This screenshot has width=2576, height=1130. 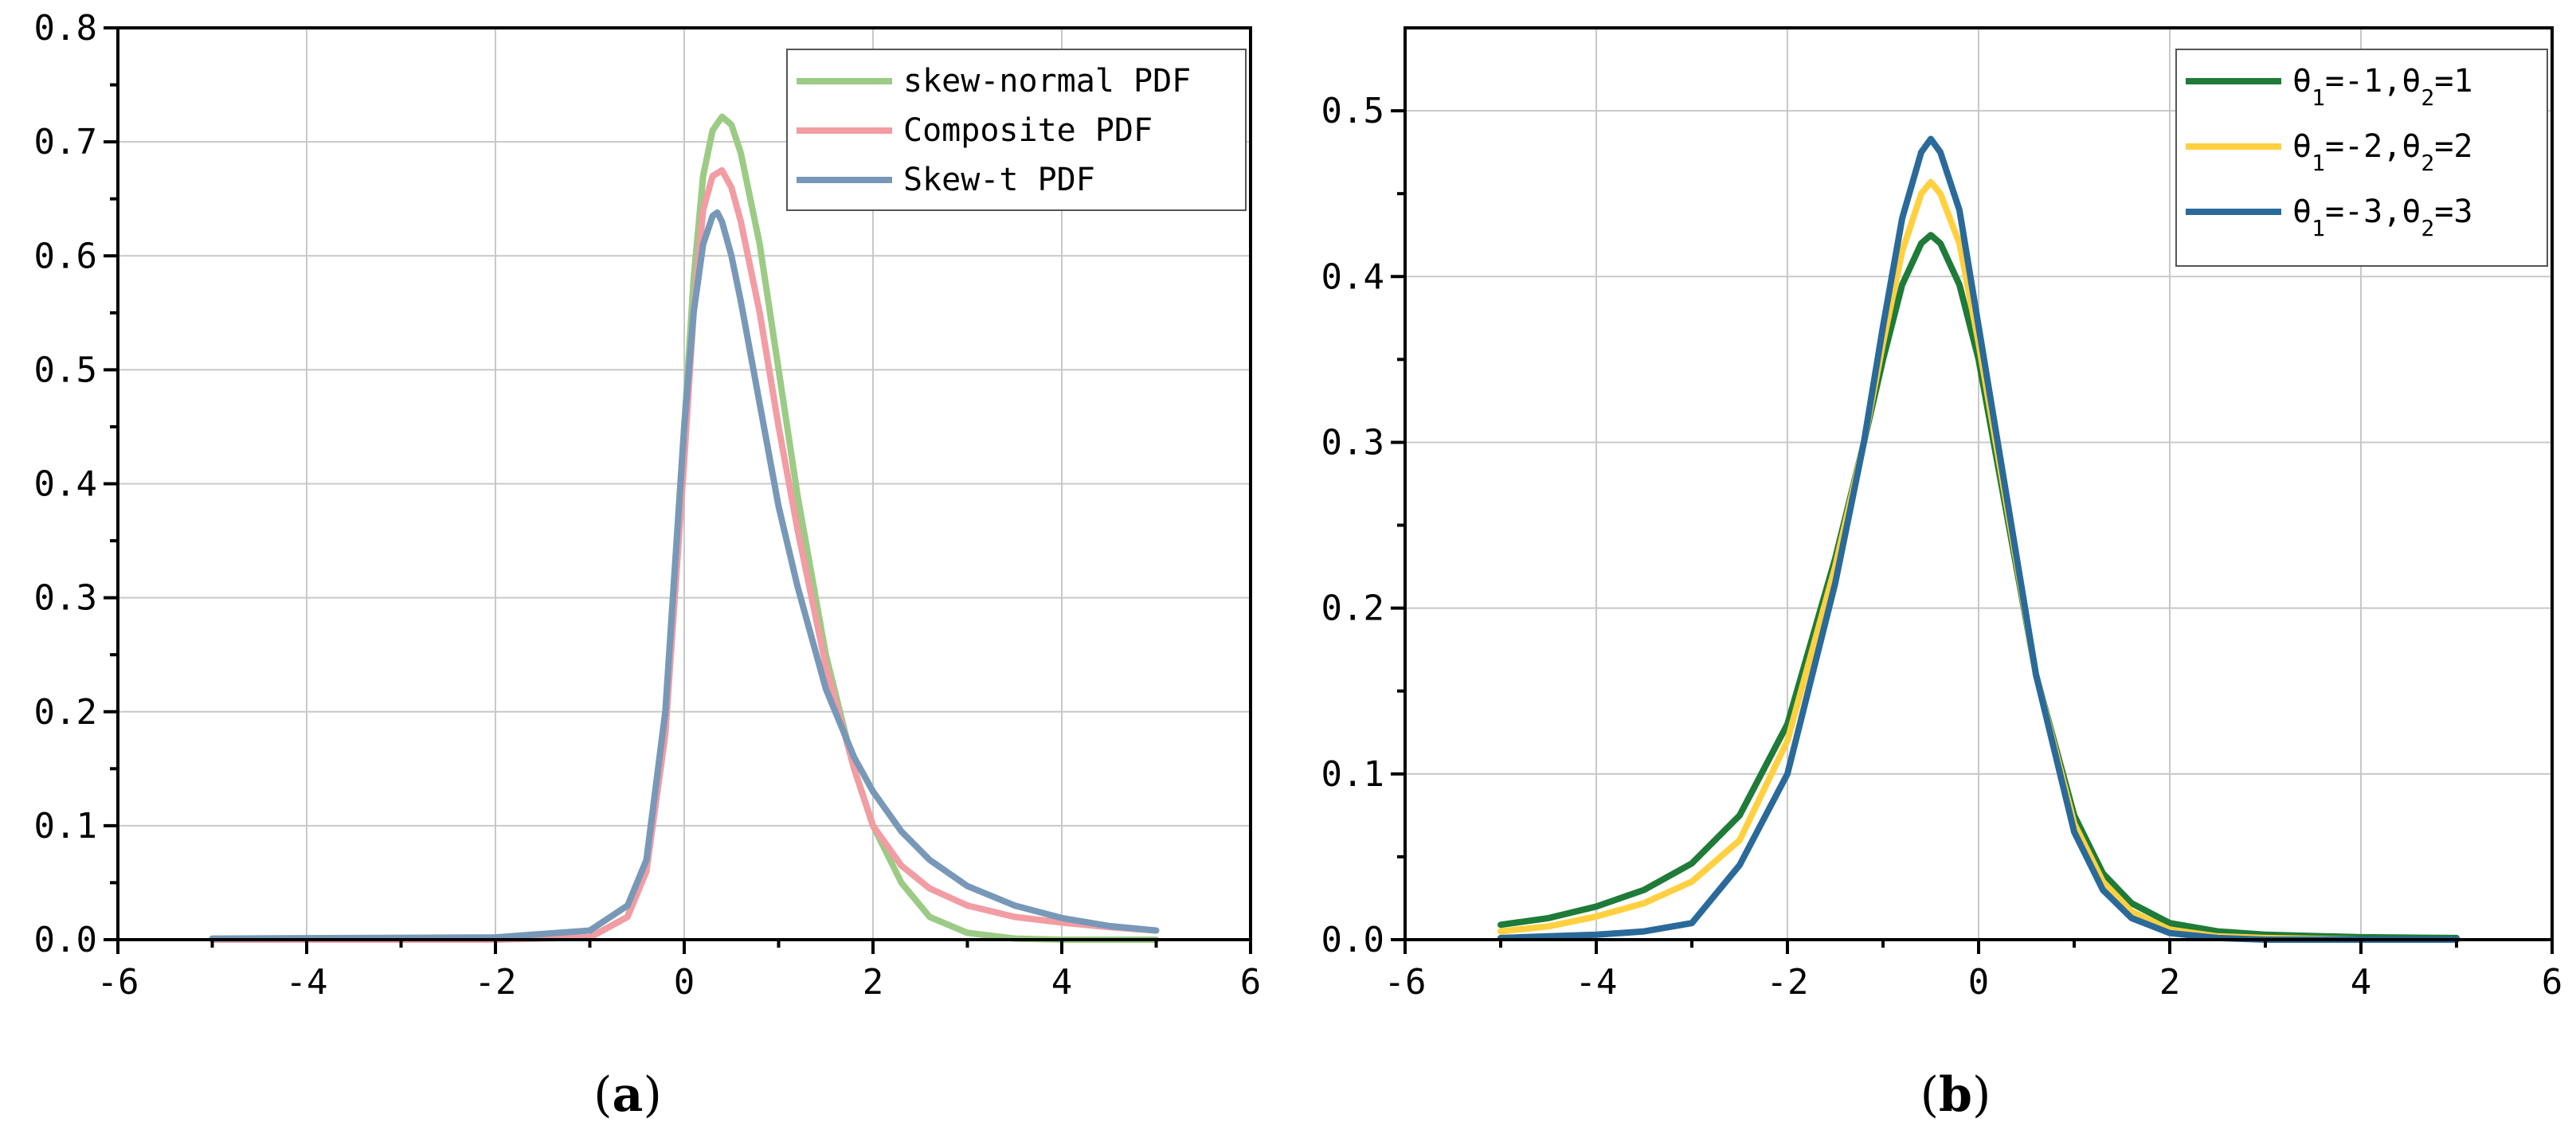 I want to click on y-axis: 0.0 0.1 0.2 0.3 0.4 0.5, so click(x=1363, y=525).